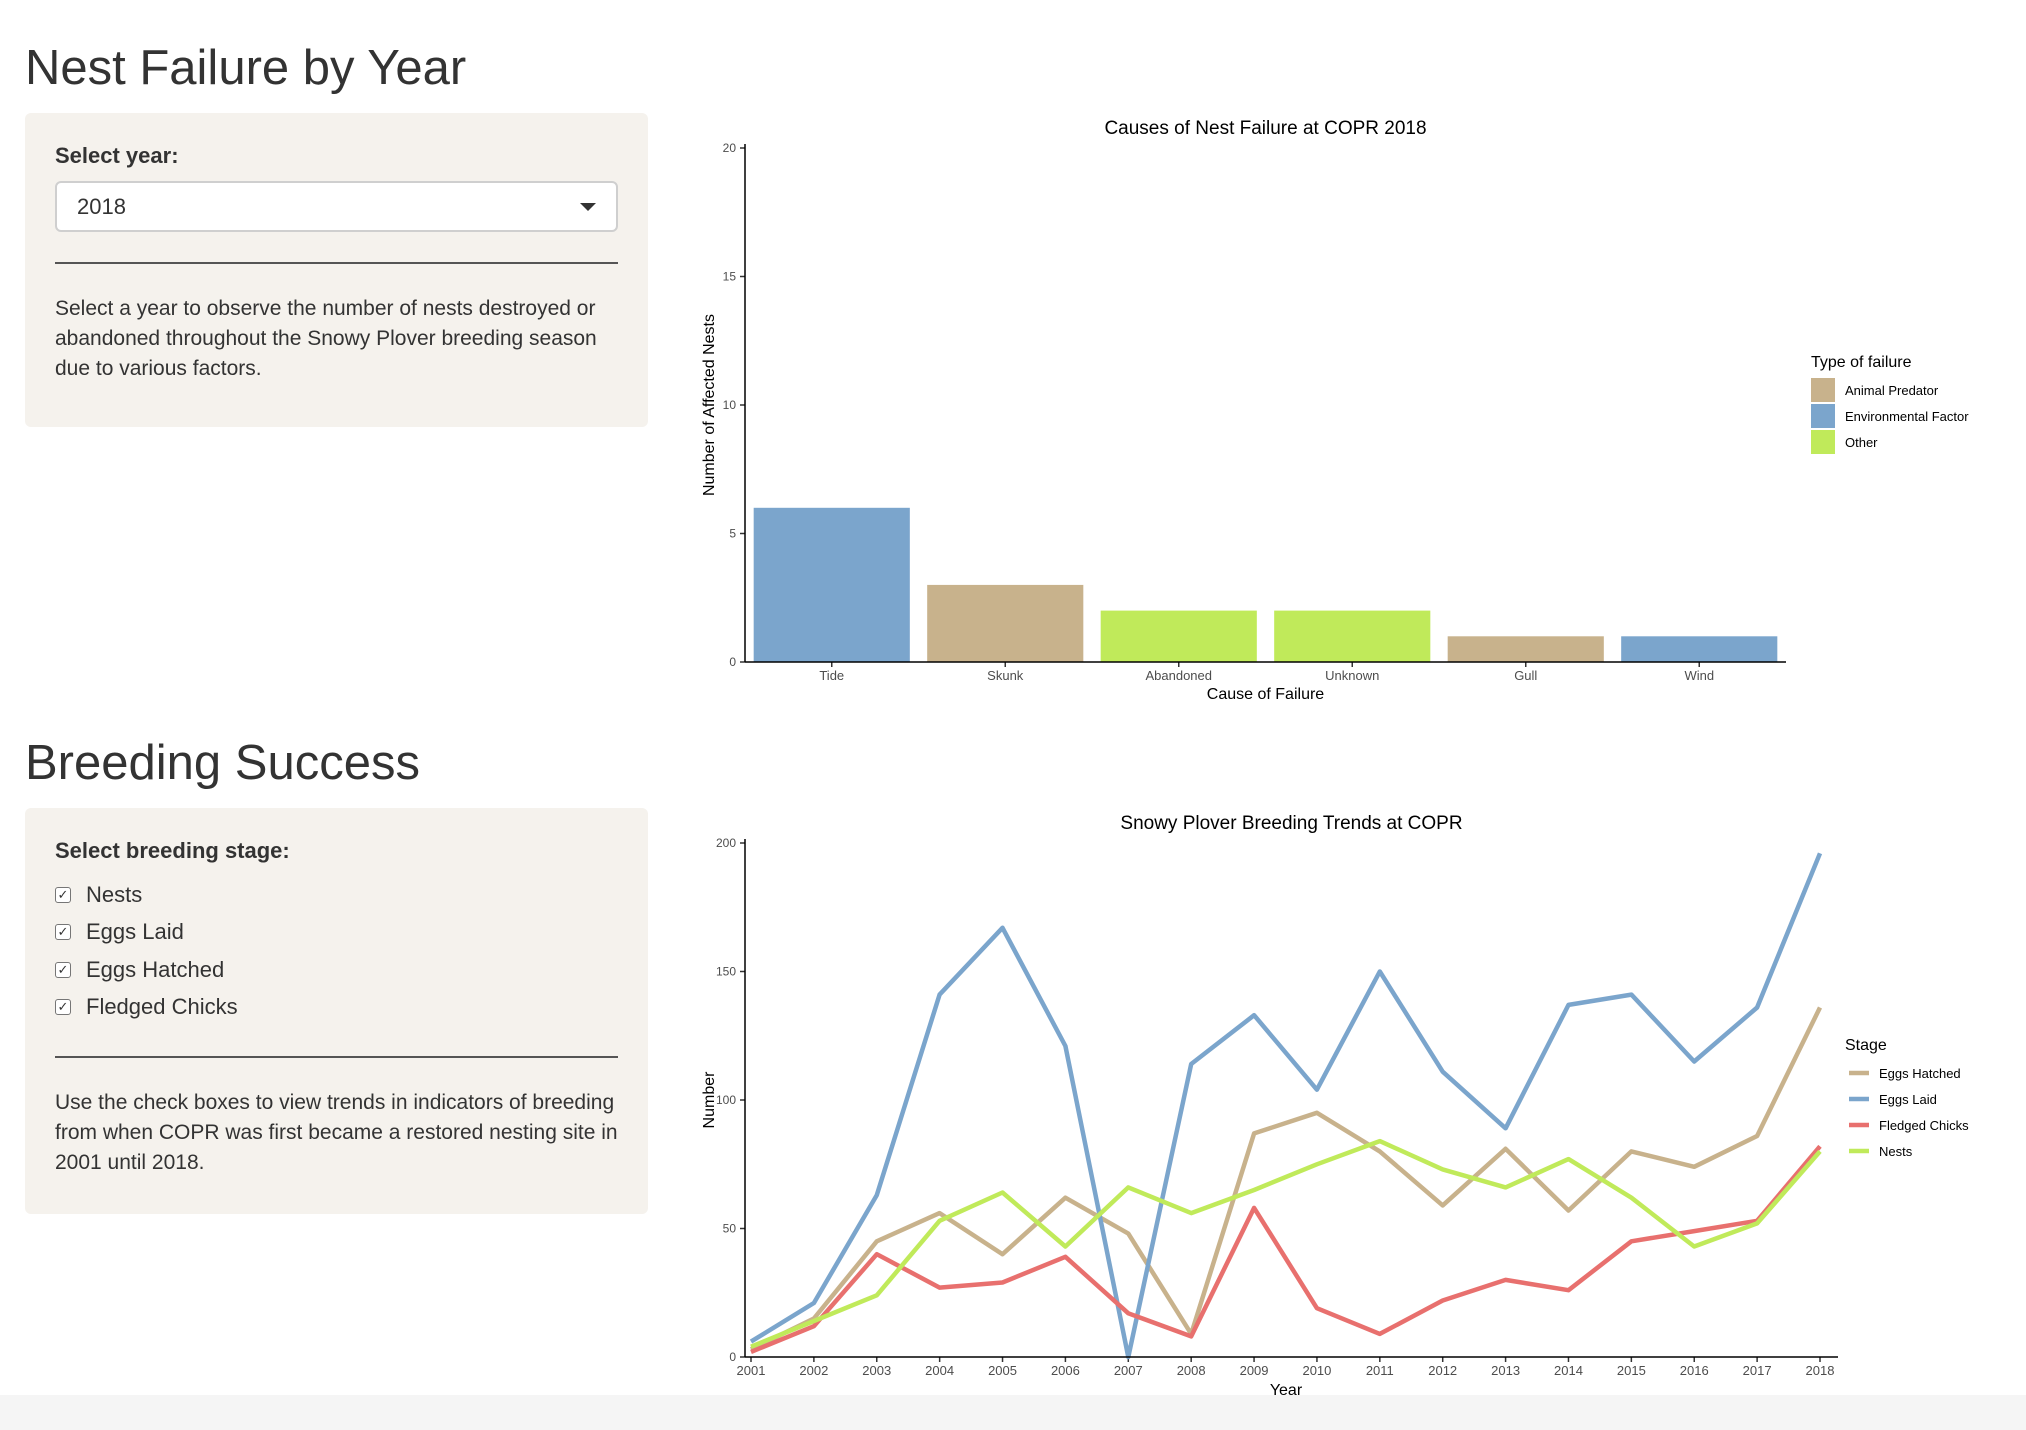  I want to click on x-tick-label: 2013, so click(1505, 1370).